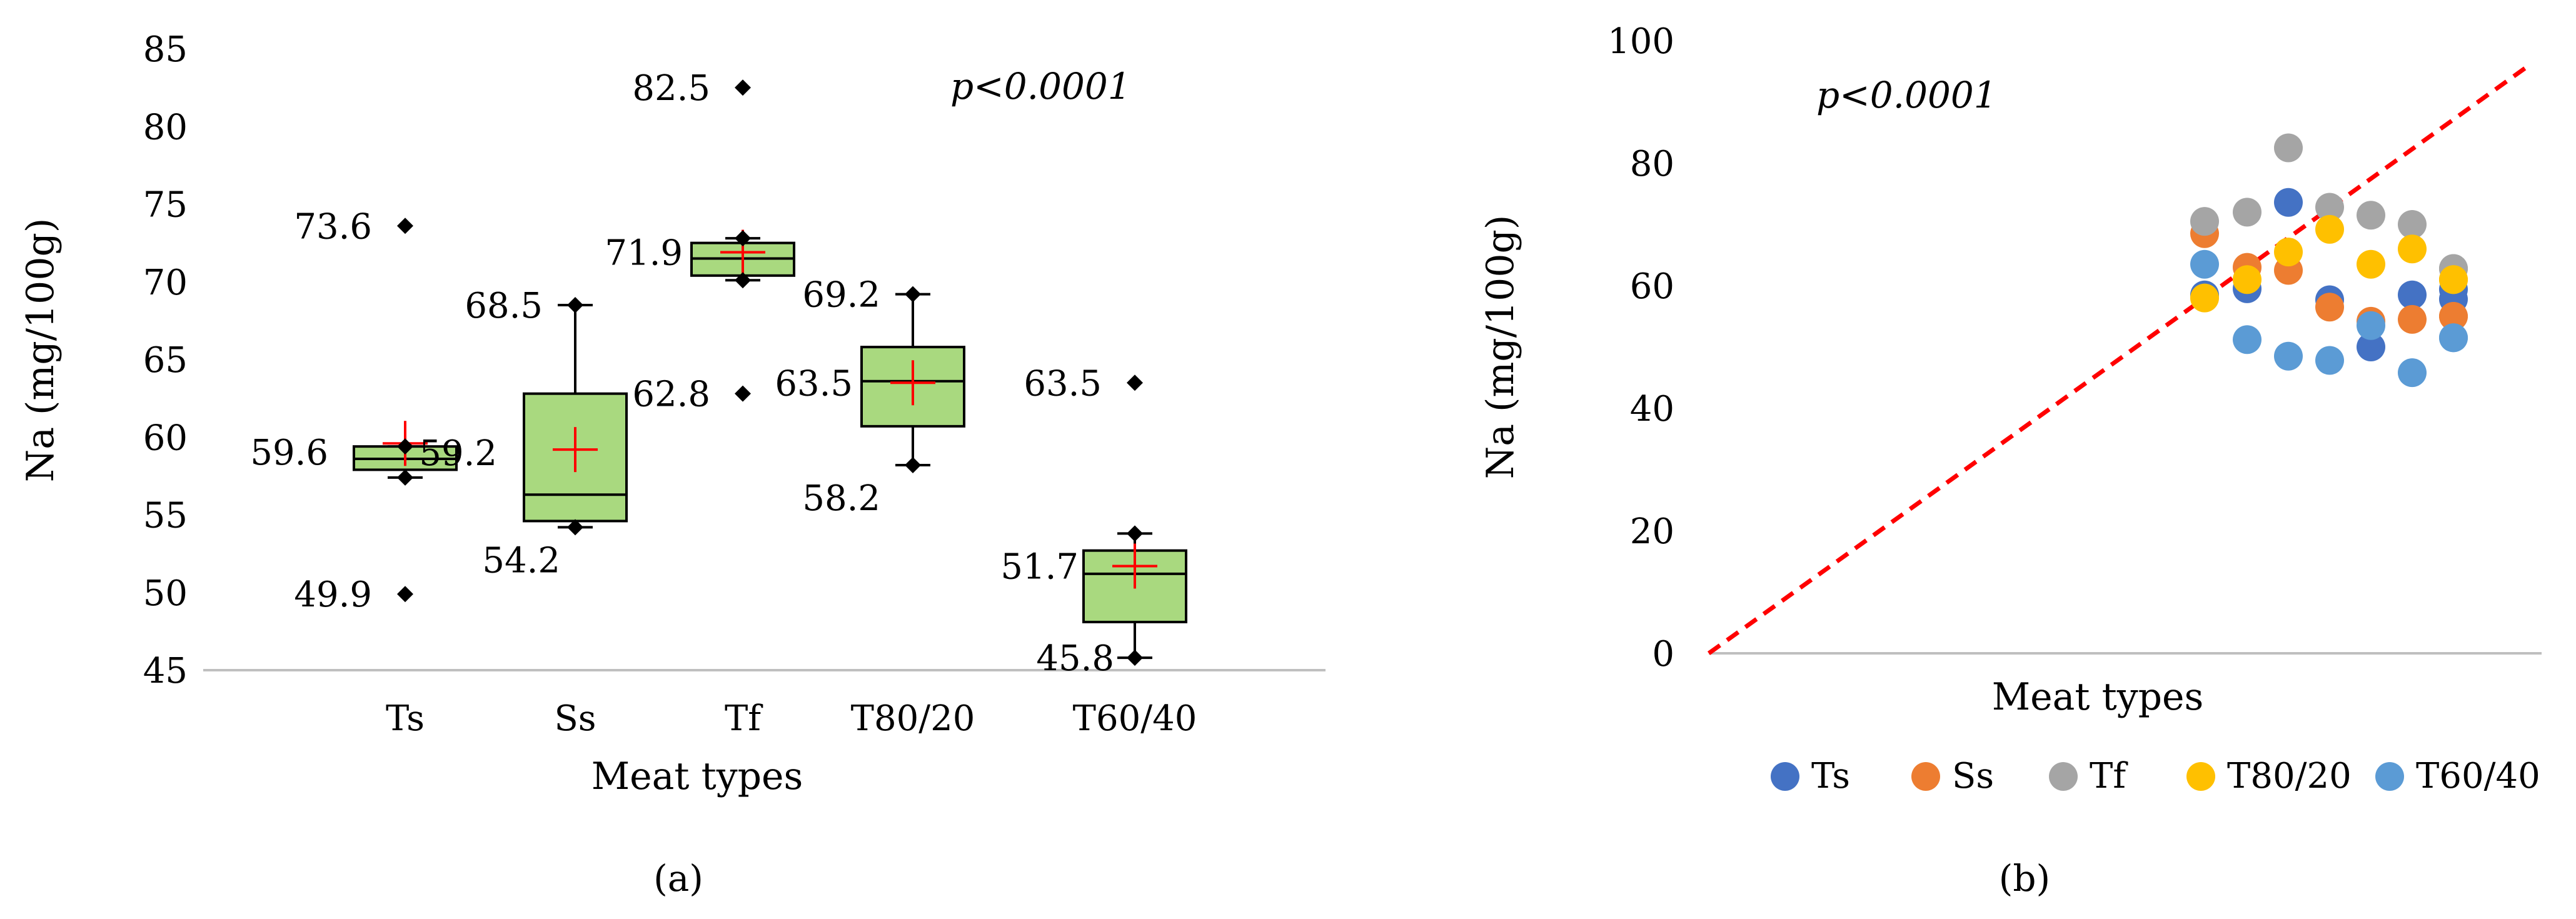 This screenshot has height=919, width=2576. I want to click on x-tick-label: Ss, so click(575, 718).